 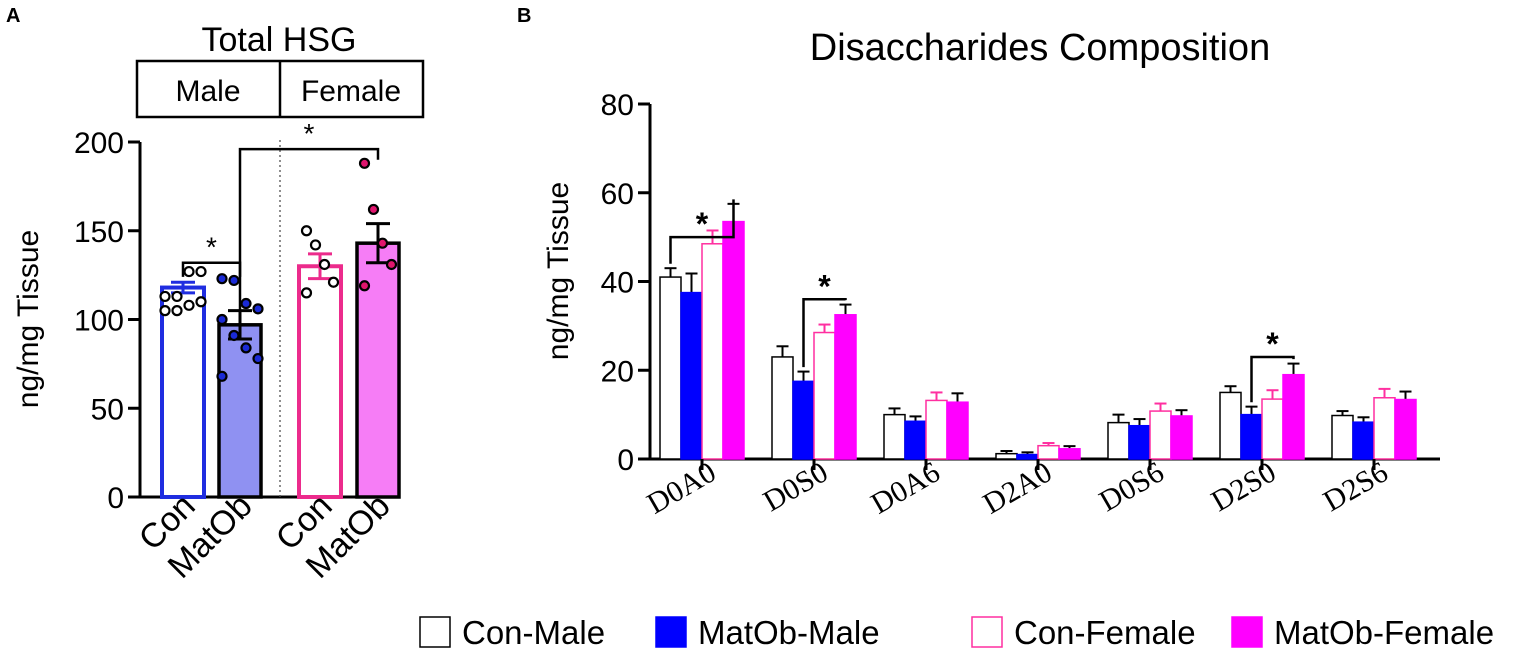 What do you see at coordinates (824, 395) in the screenshot?
I see `bar-con-female-d0s0` at bounding box center [824, 395].